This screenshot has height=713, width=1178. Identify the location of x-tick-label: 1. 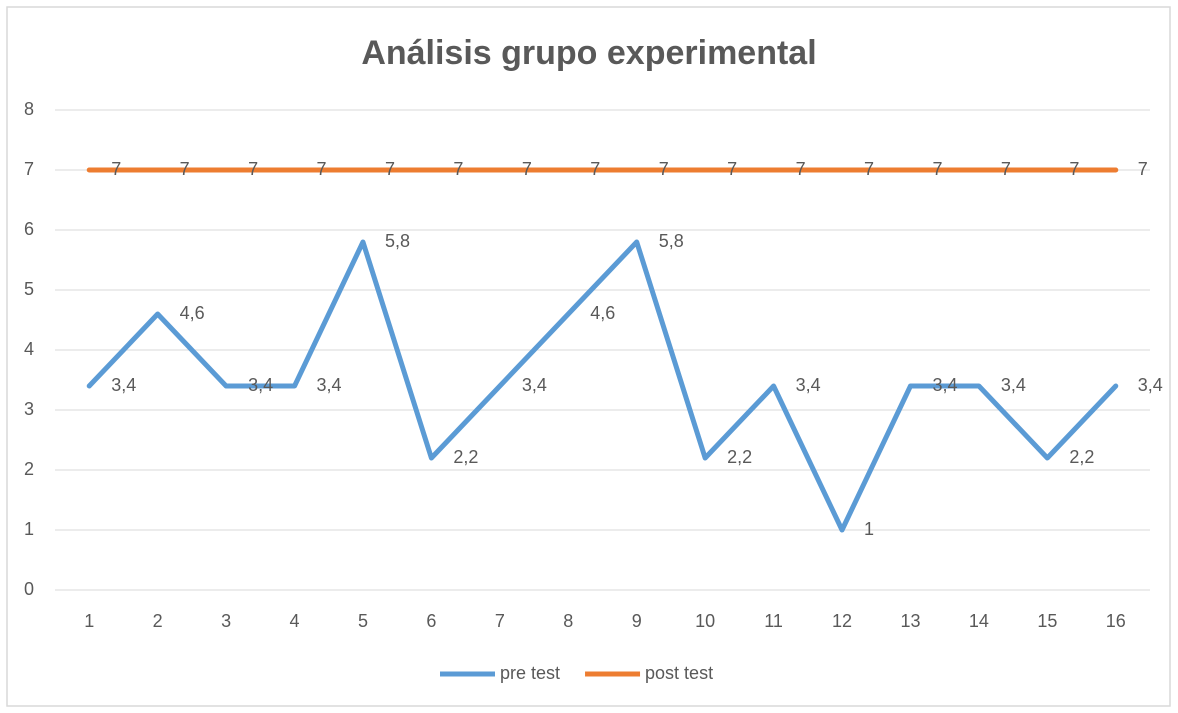
(89, 621).